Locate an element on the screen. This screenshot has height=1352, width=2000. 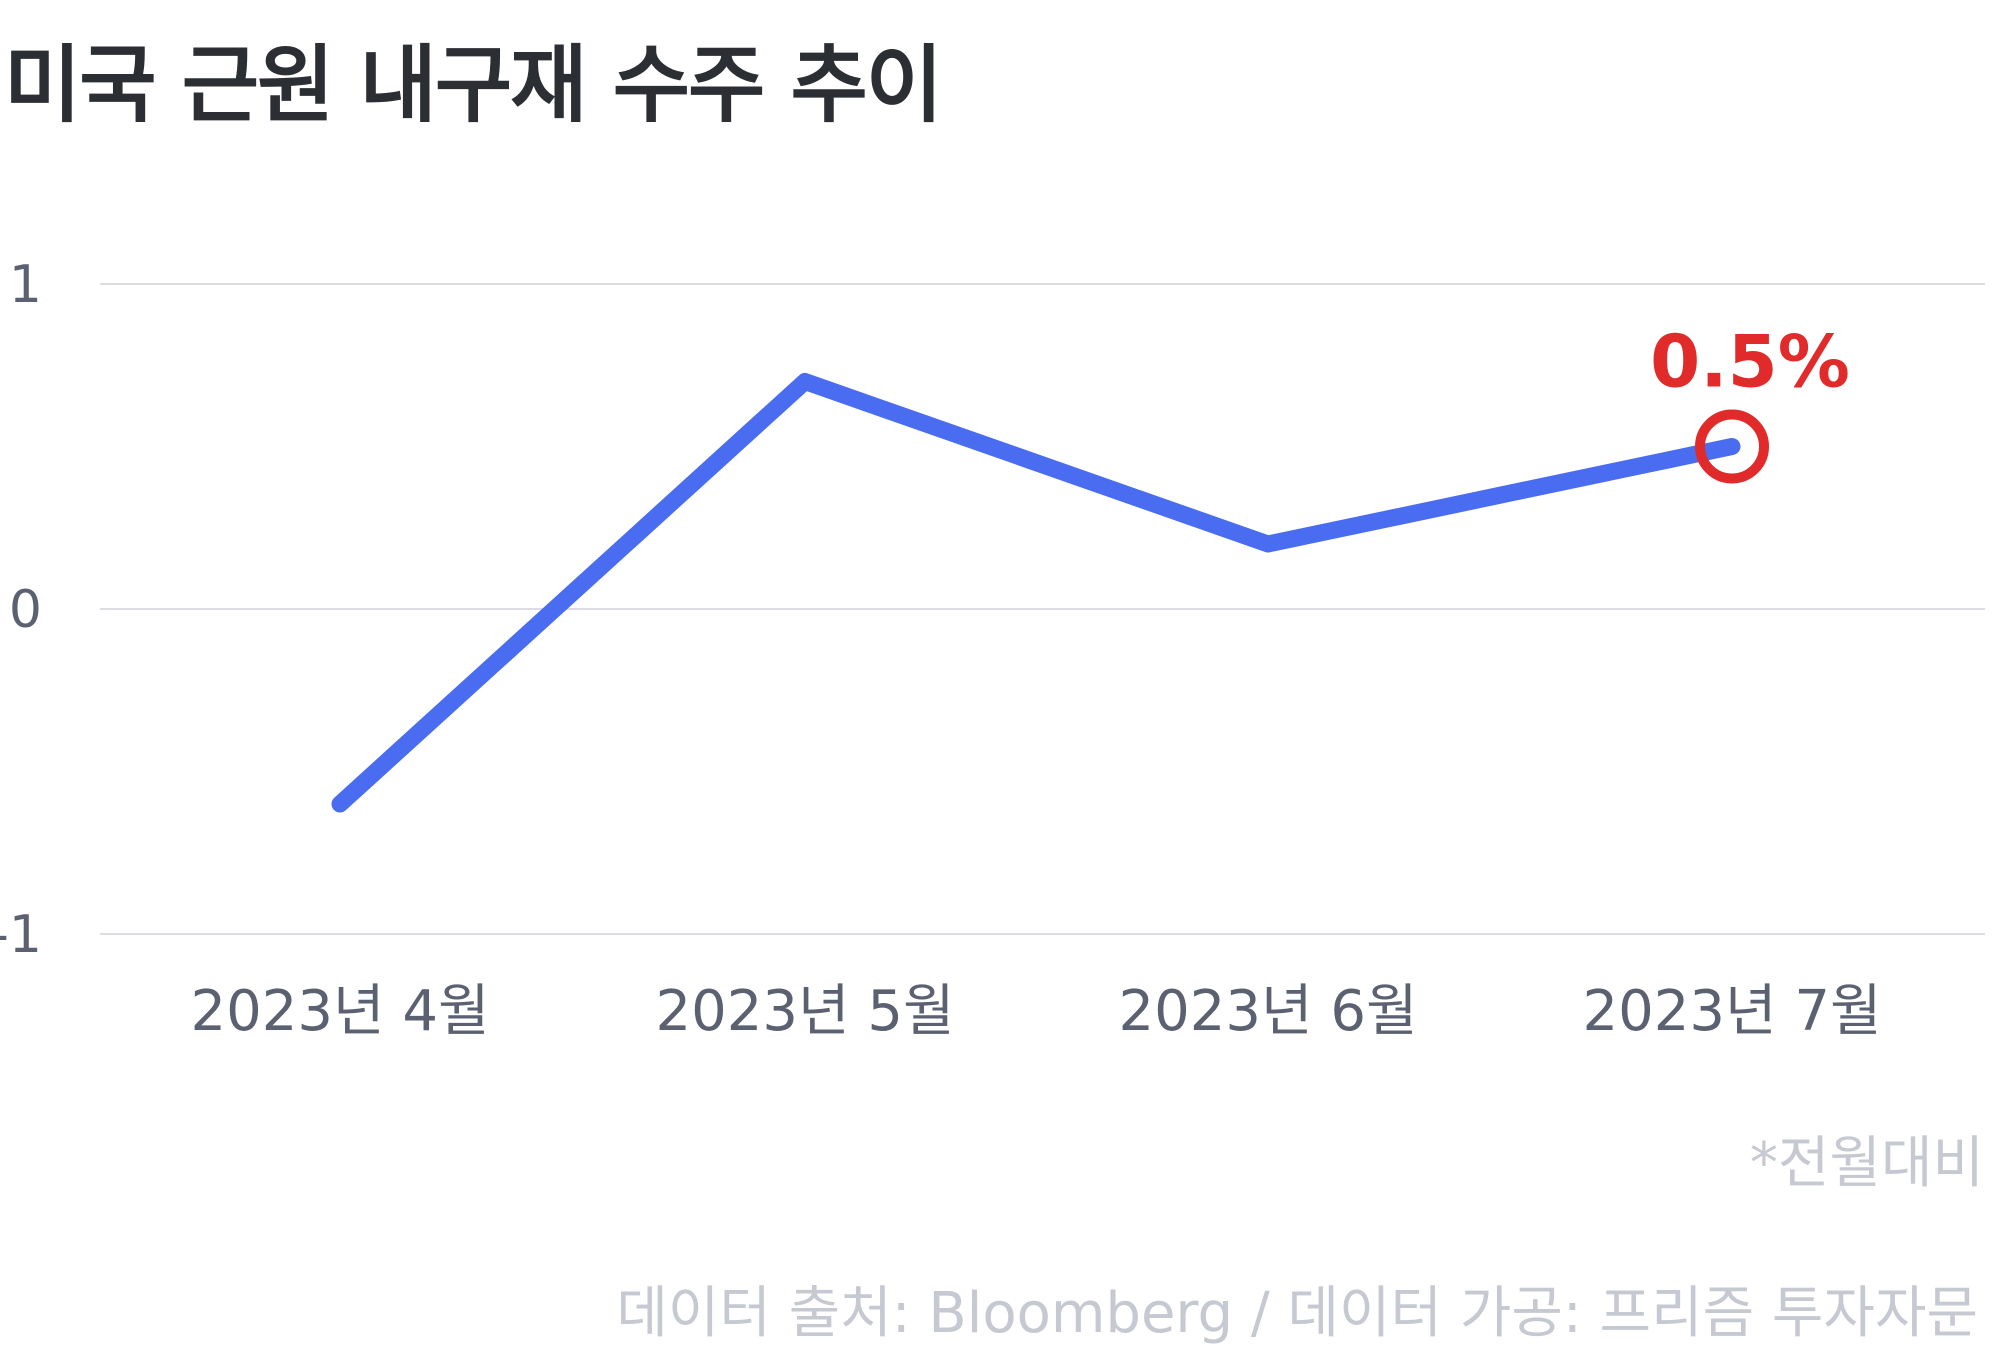
data-label: 0.5% is located at coordinates (1750, 362).